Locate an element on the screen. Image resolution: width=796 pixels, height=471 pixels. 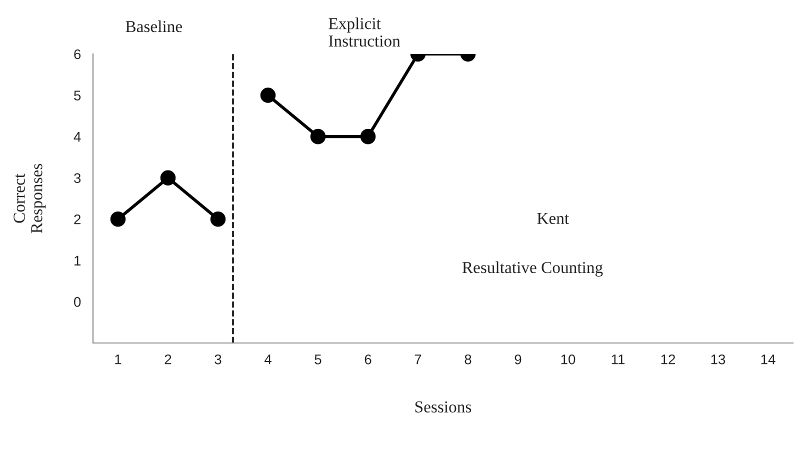
y-tick-label: 1 is located at coordinates (77, 261).